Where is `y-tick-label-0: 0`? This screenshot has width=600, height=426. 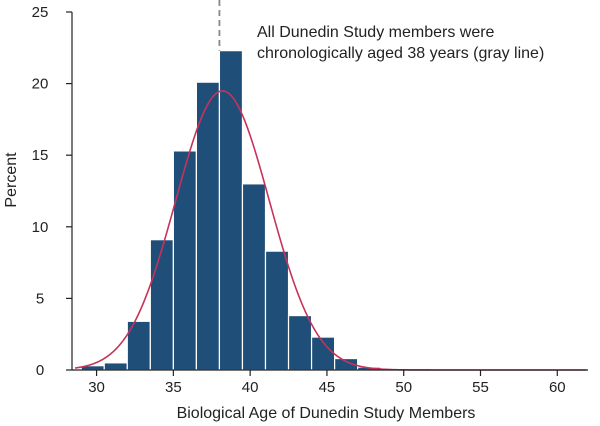
y-tick-label-0: 0 is located at coordinates (40, 370).